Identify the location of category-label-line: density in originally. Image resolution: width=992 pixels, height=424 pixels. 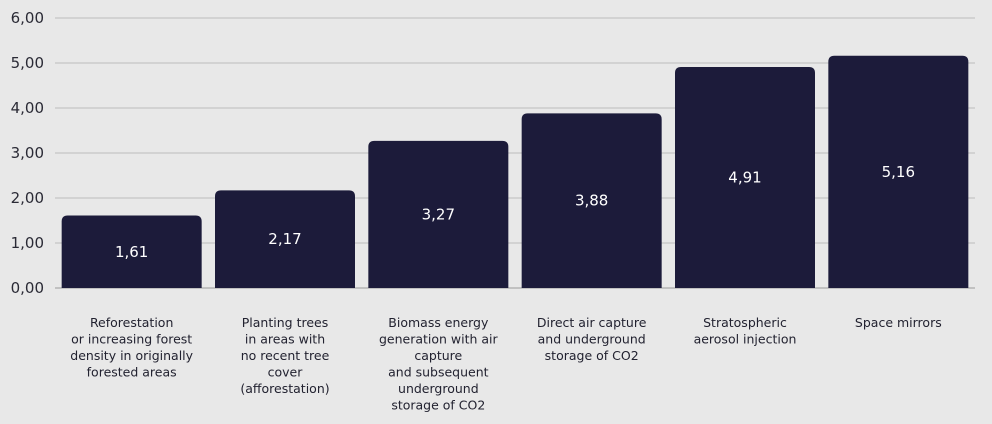
(131, 355).